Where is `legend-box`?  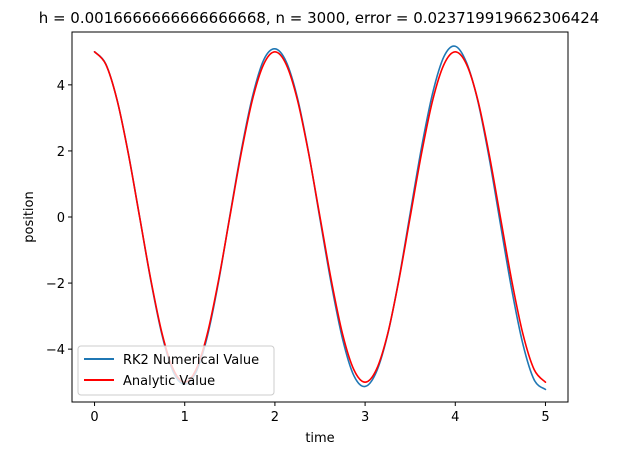 legend-box is located at coordinates (176, 370).